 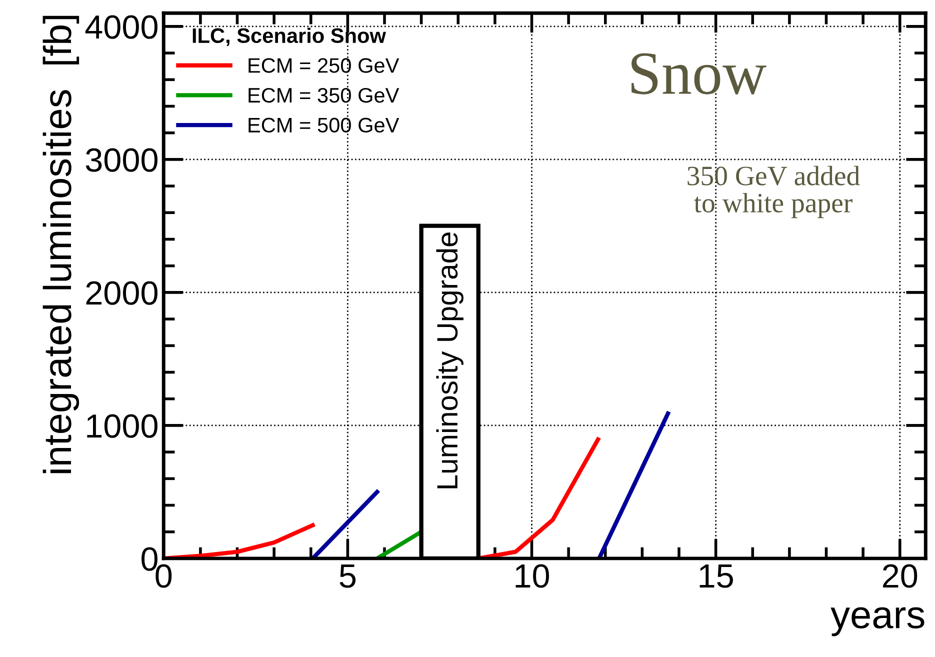 I want to click on legend-label: ECM = 350 GeV, so click(x=324, y=95).